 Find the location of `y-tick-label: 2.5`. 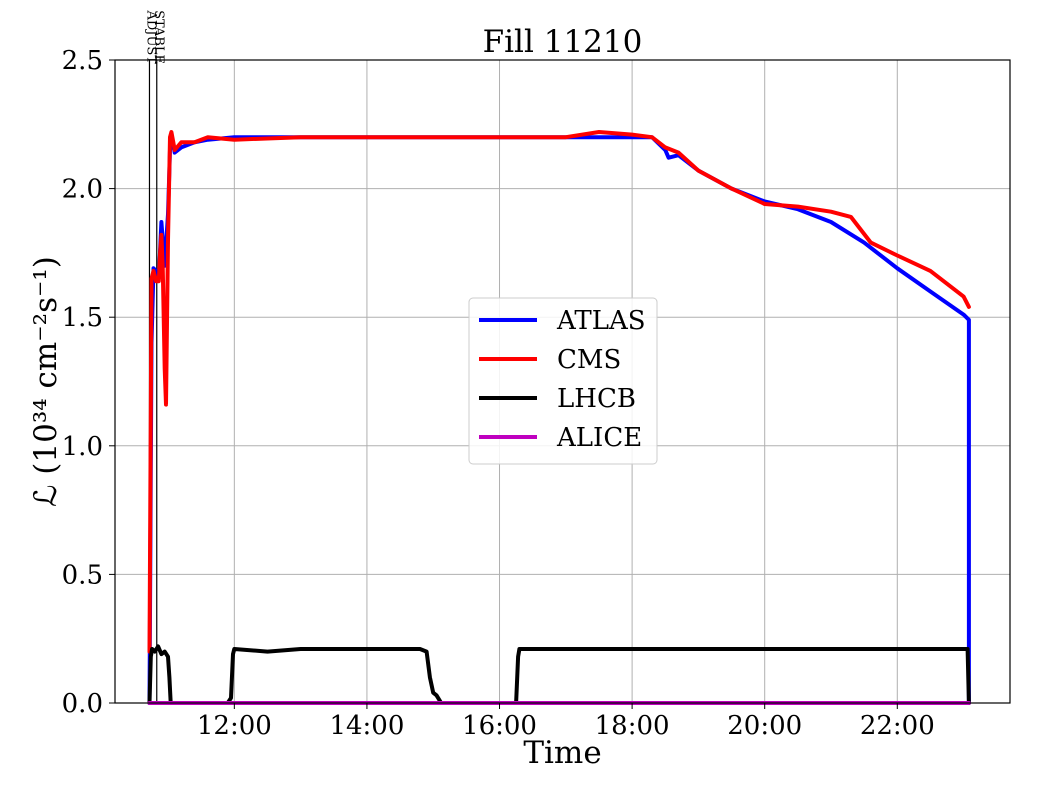

y-tick-label: 2.5 is located at coordinates (82, 61).